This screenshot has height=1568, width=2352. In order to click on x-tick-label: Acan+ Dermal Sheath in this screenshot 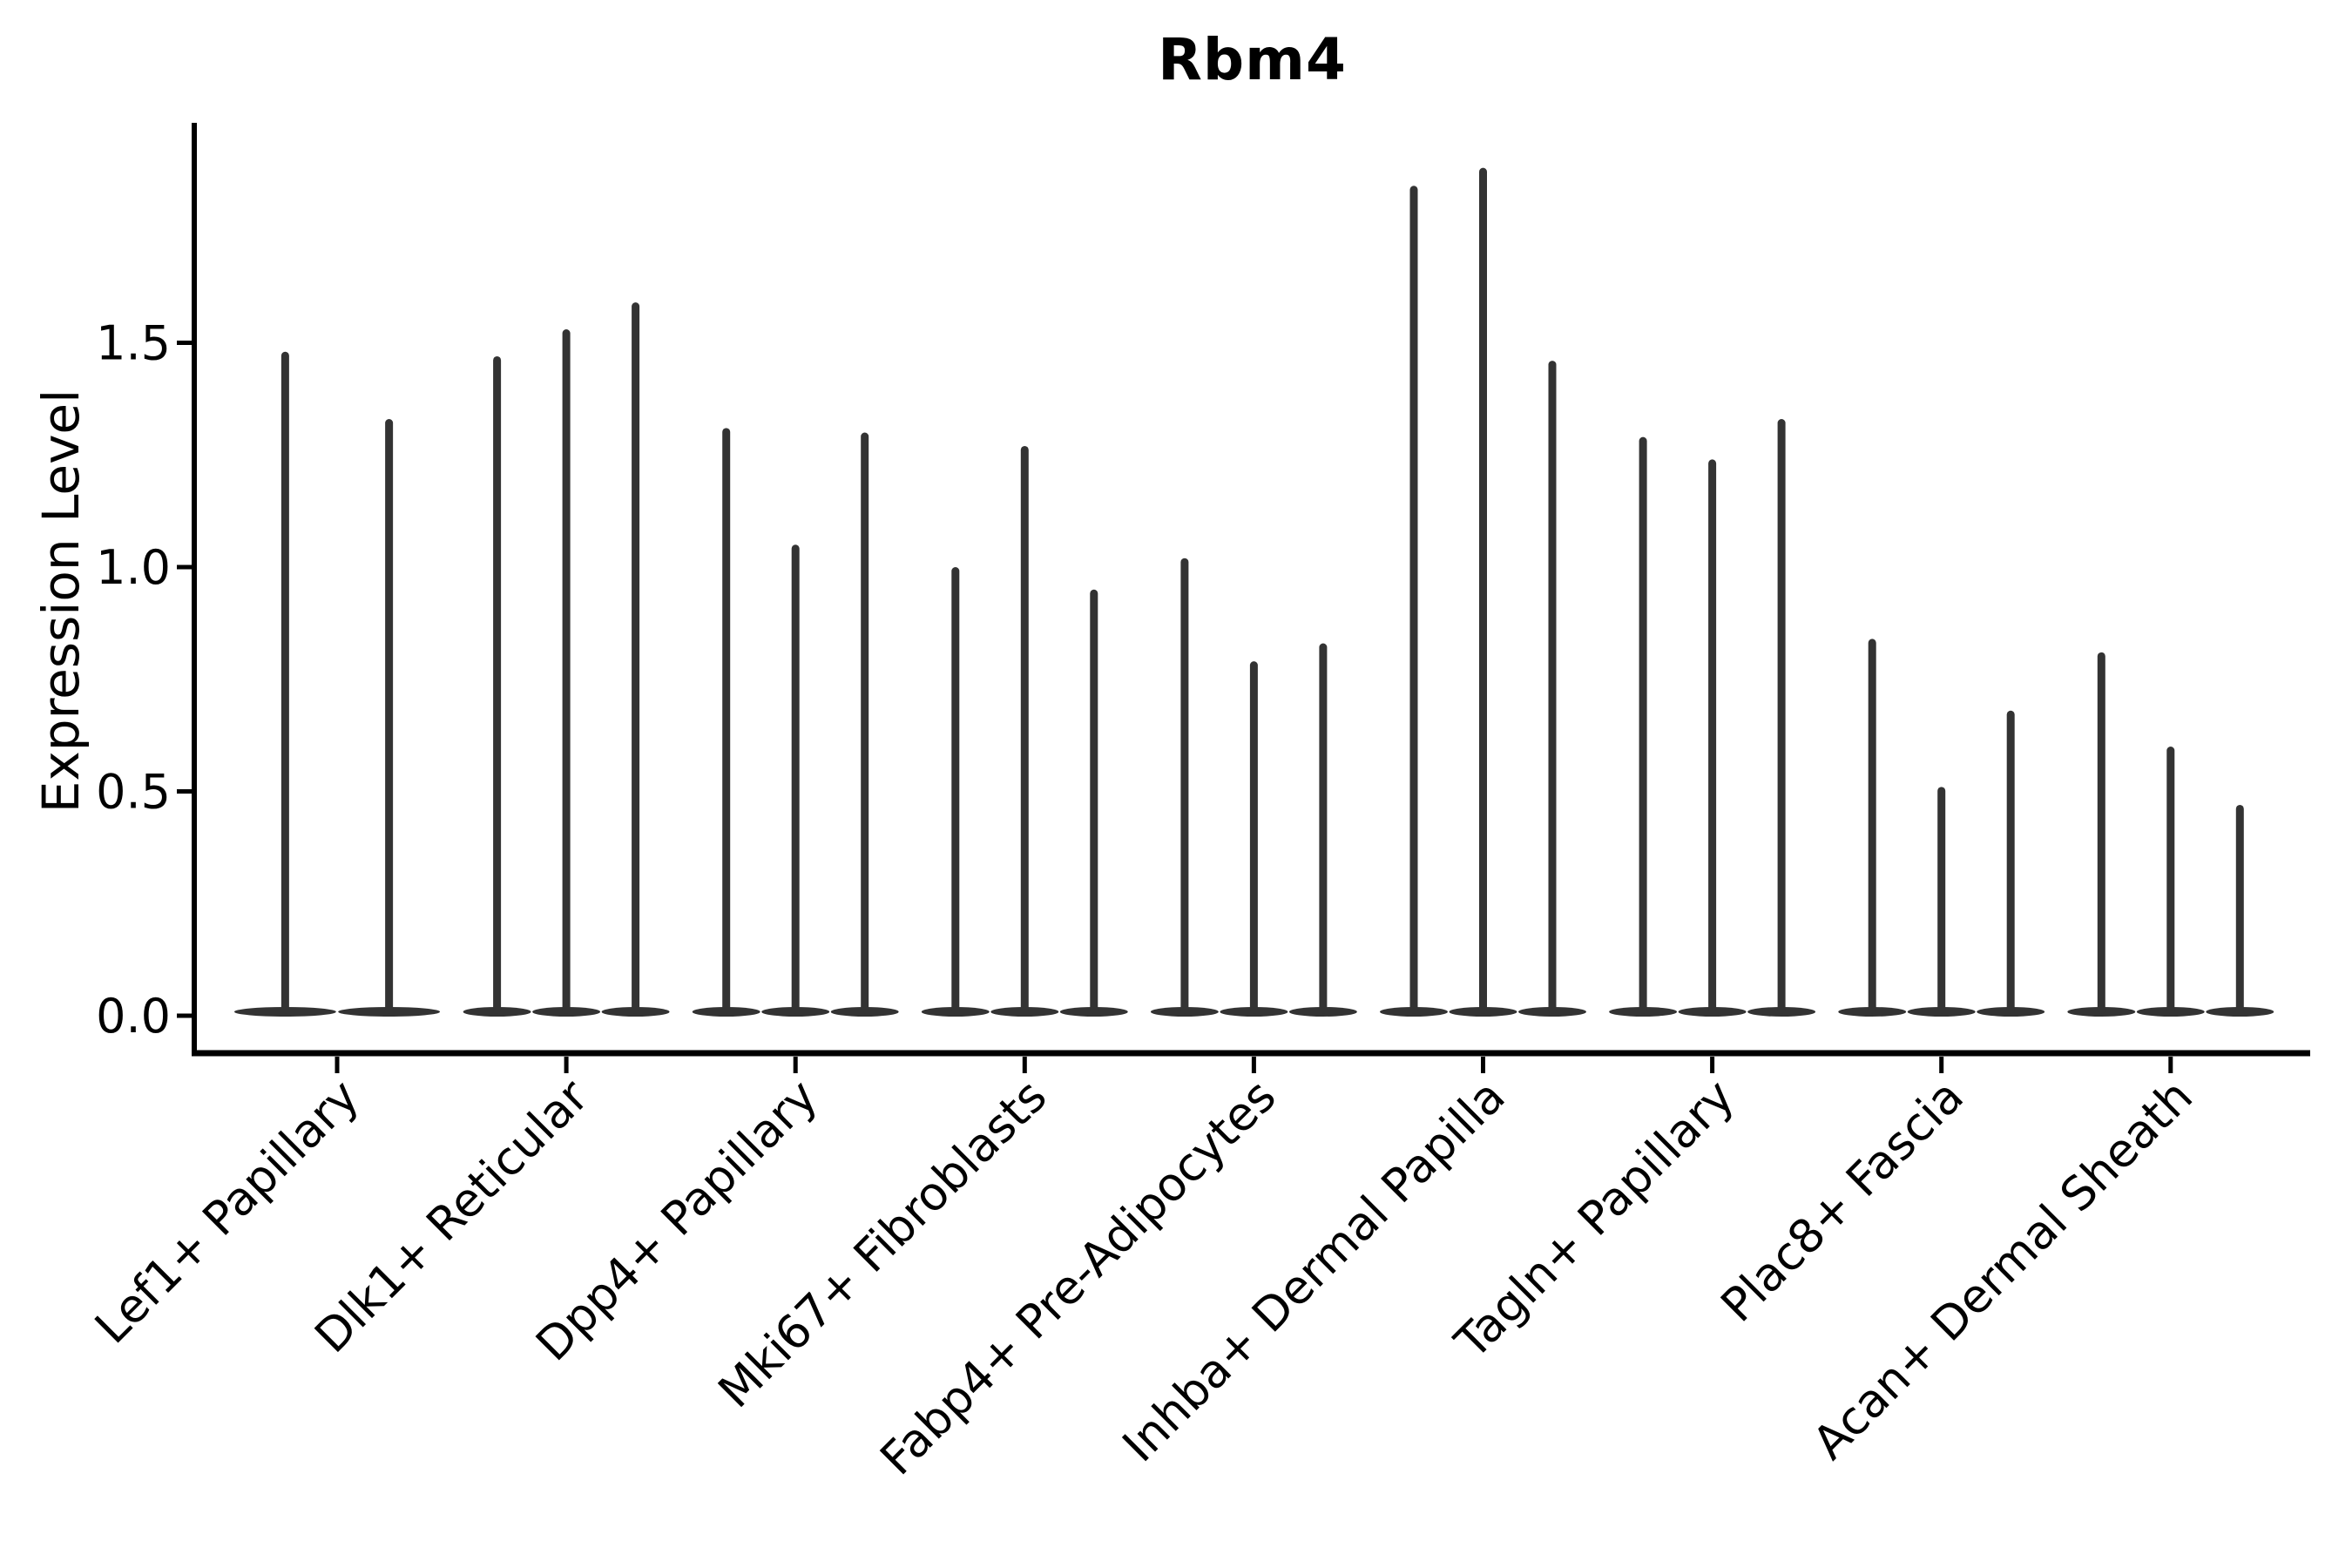, I will do `click(2003, 1270)`.